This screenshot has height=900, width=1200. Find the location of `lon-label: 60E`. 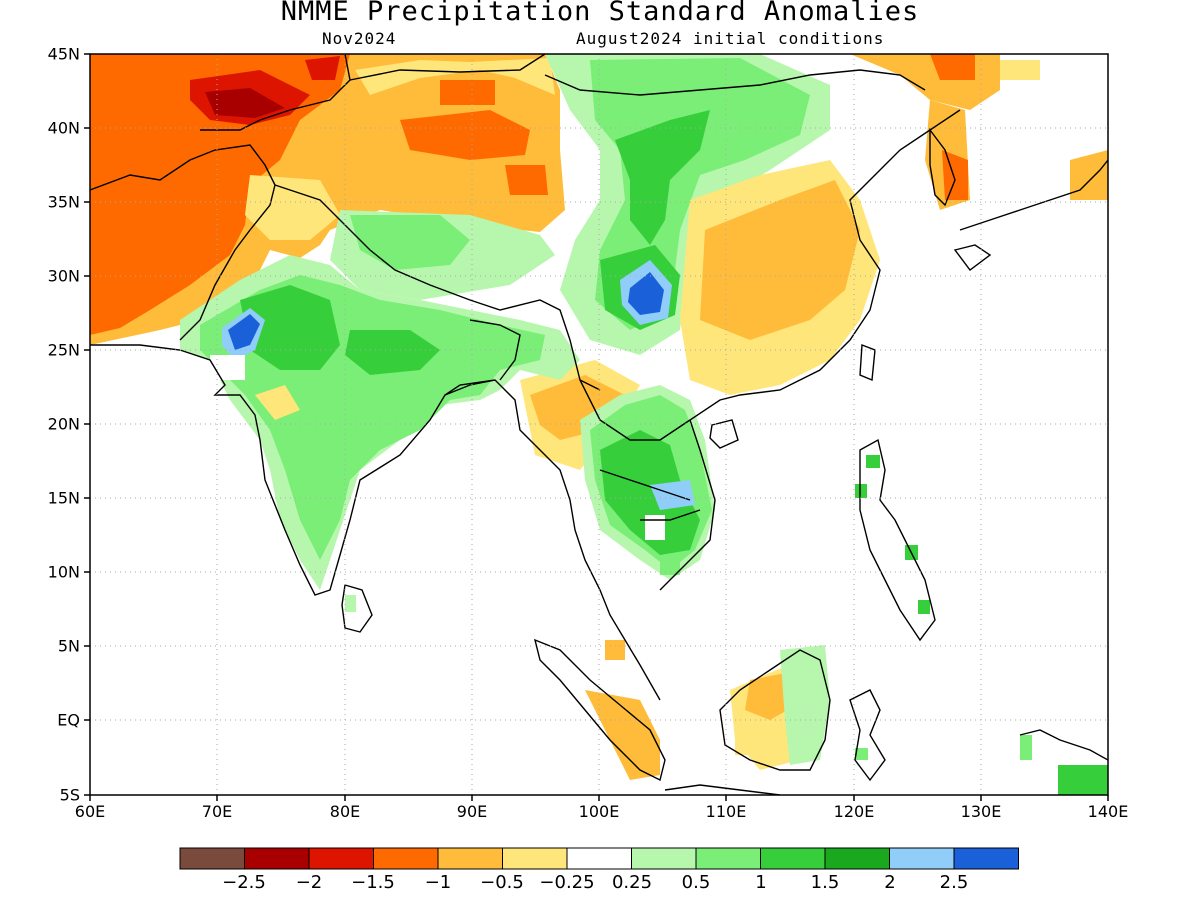

lon-label: 60E is located at coordinates (90, 811).